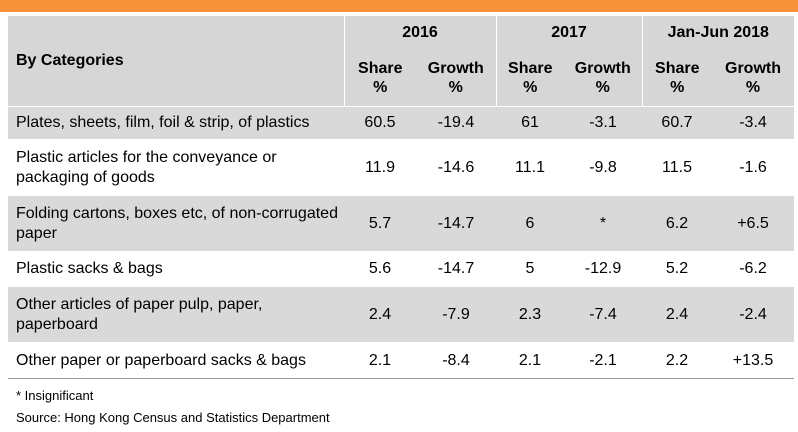 The image size is (798, 432). I want to click on growth-2018: -2.4, so click(753, 314).